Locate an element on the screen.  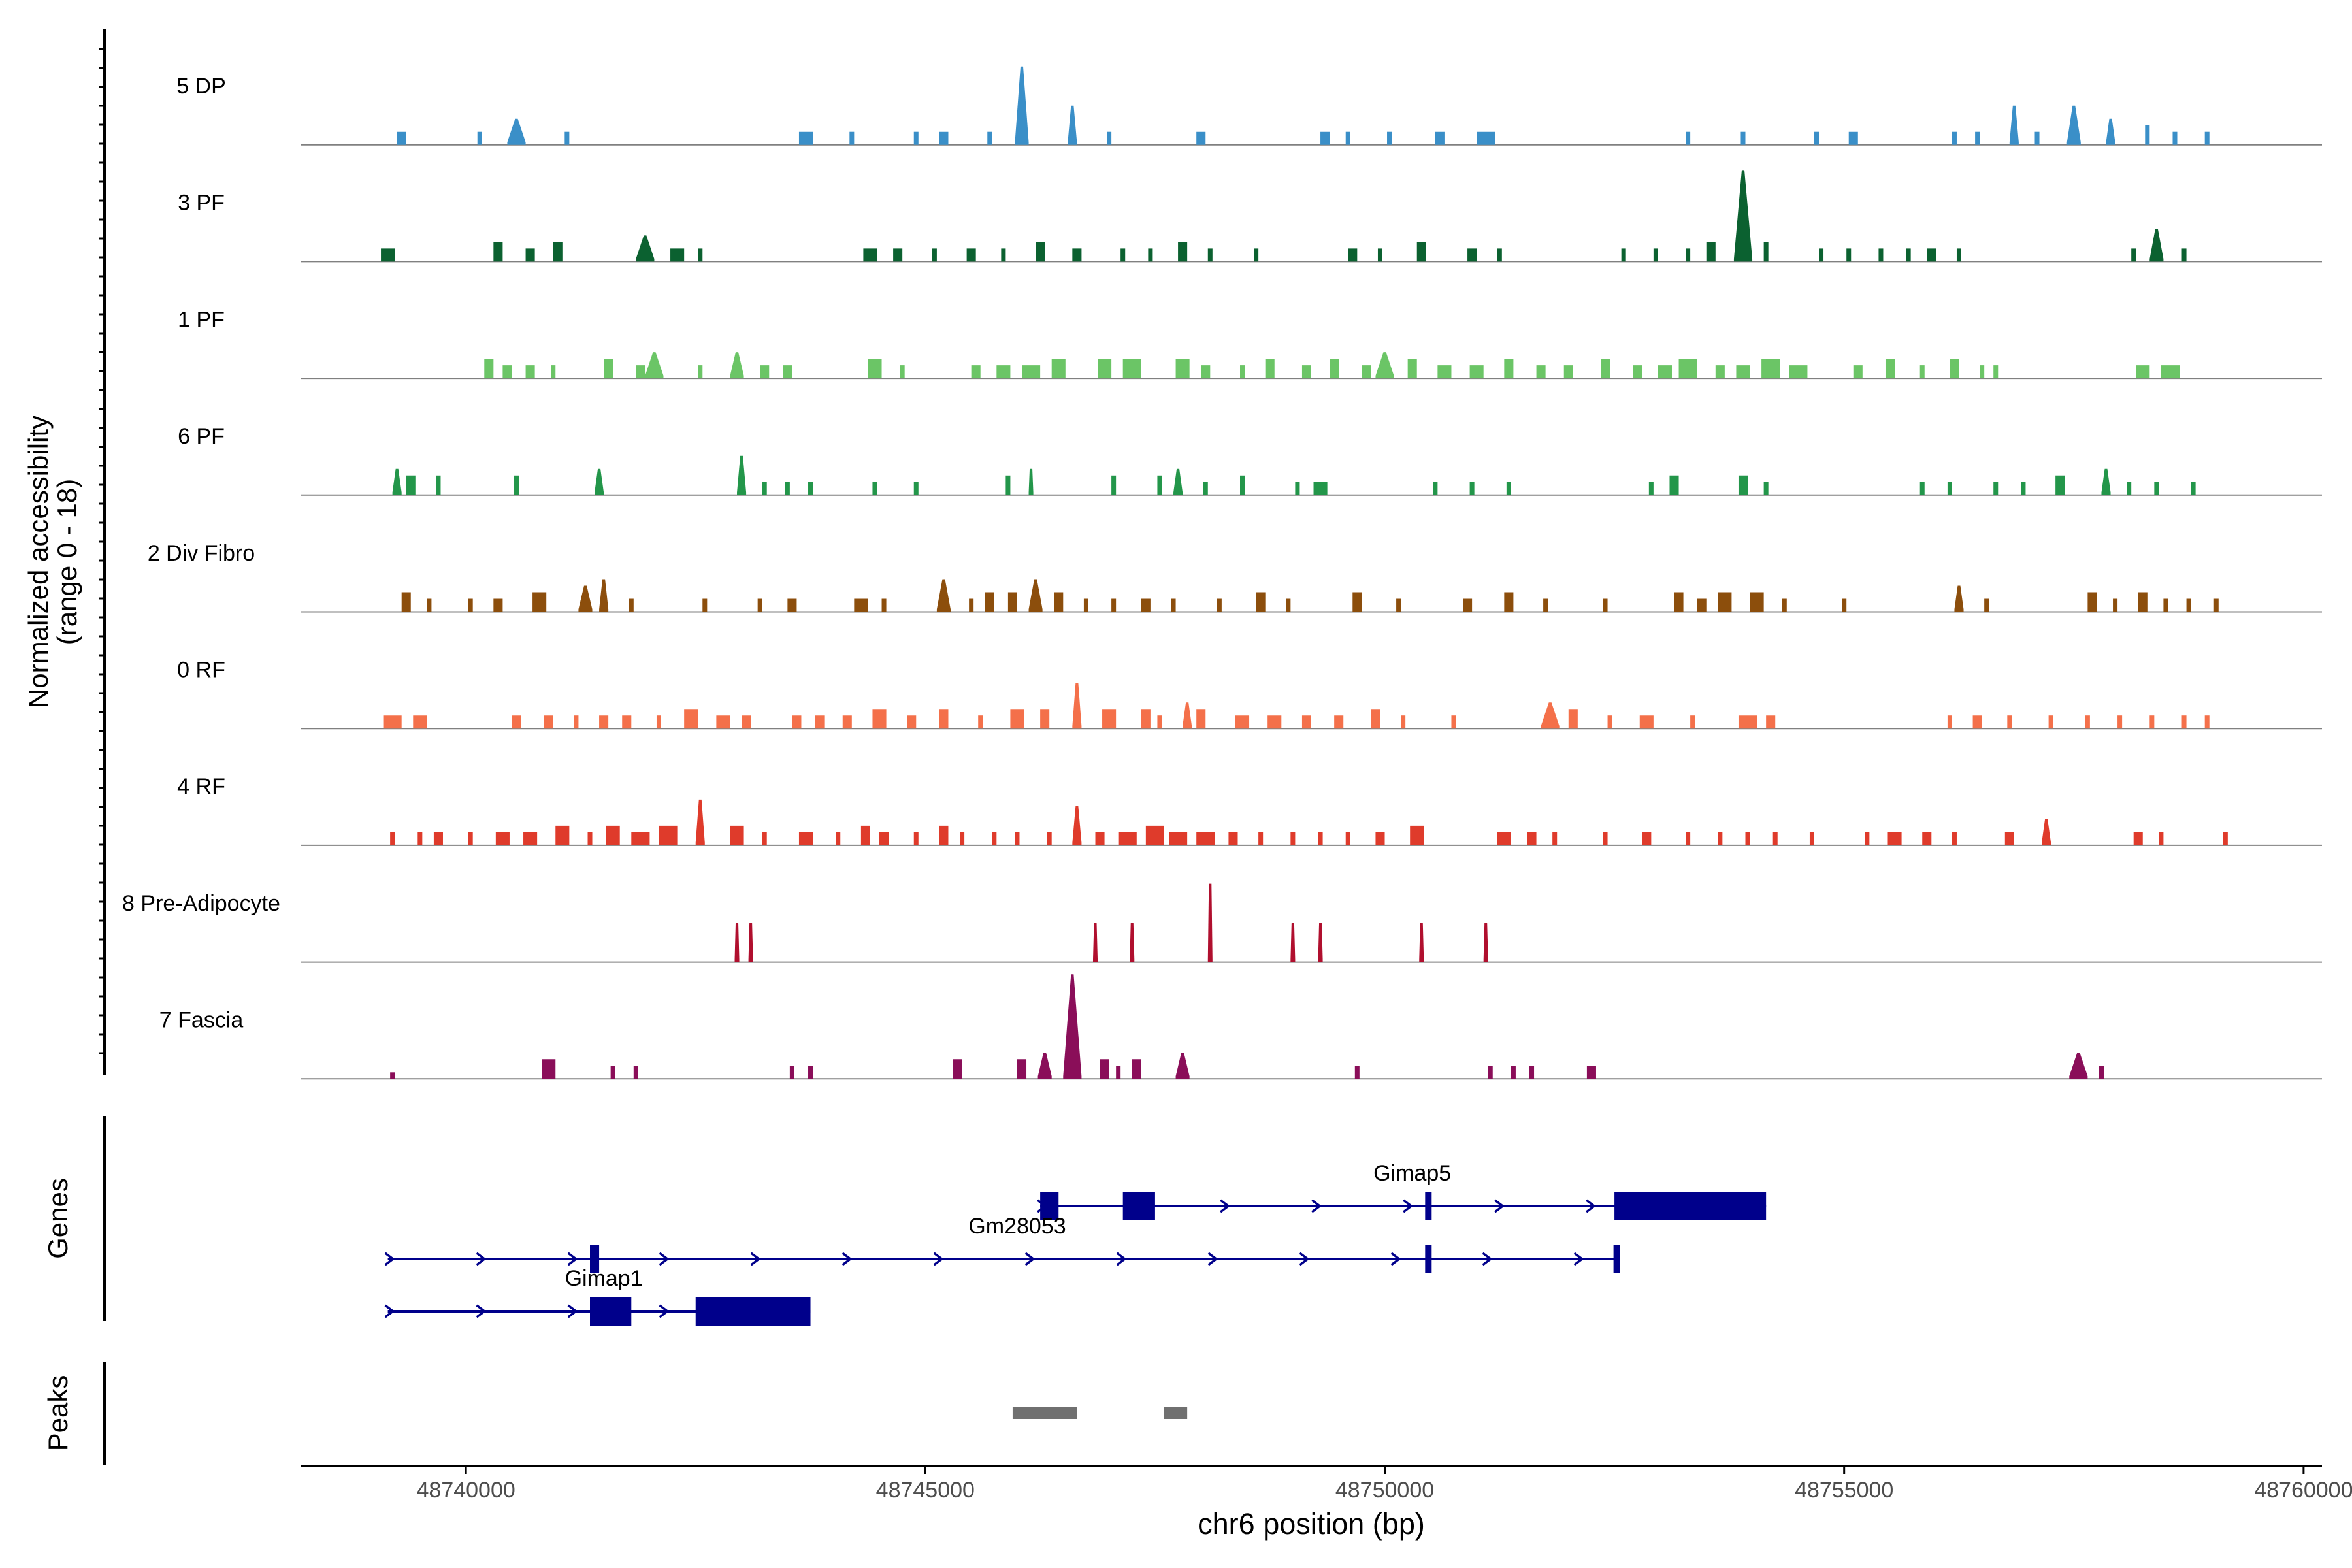
gene-model: Gimap5 is located at coordinates (1402, 1190).